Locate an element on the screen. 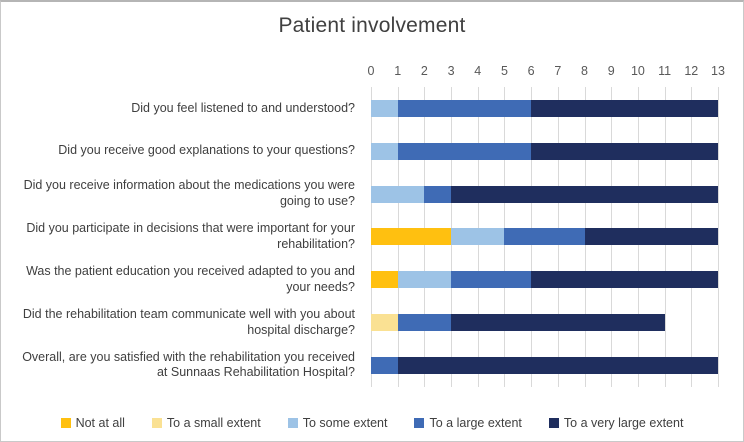 This screenshot has height=442, width=744. category-label: Did you feel listened to and understood? is located at coordinates (243, 107).